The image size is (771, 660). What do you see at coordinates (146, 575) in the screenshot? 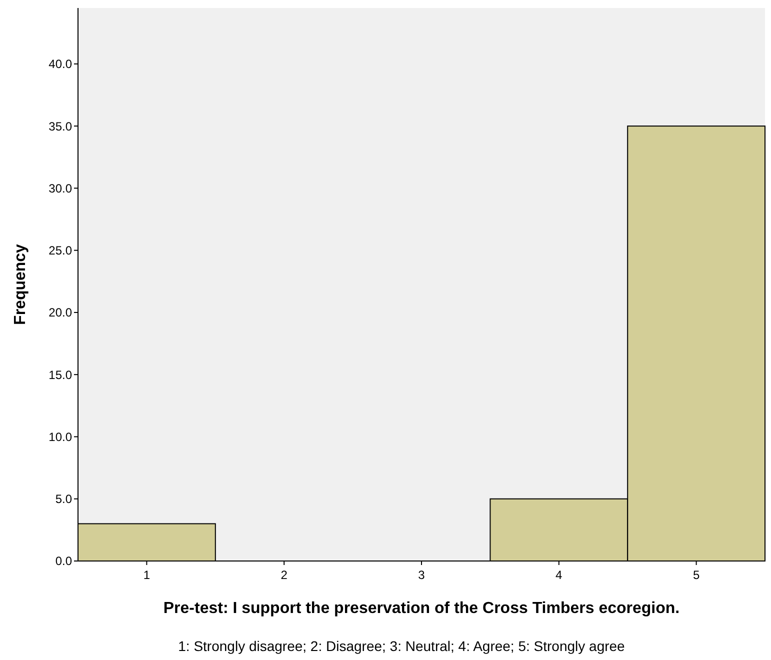
I see `x-tick-label: 1` at bounding box center [146, 575].